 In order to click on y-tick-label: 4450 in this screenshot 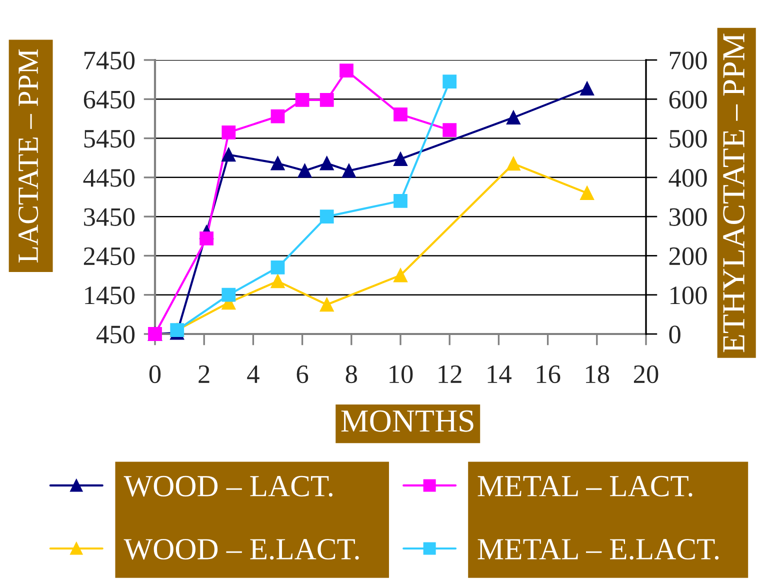, I will do `click(109, 178)`.